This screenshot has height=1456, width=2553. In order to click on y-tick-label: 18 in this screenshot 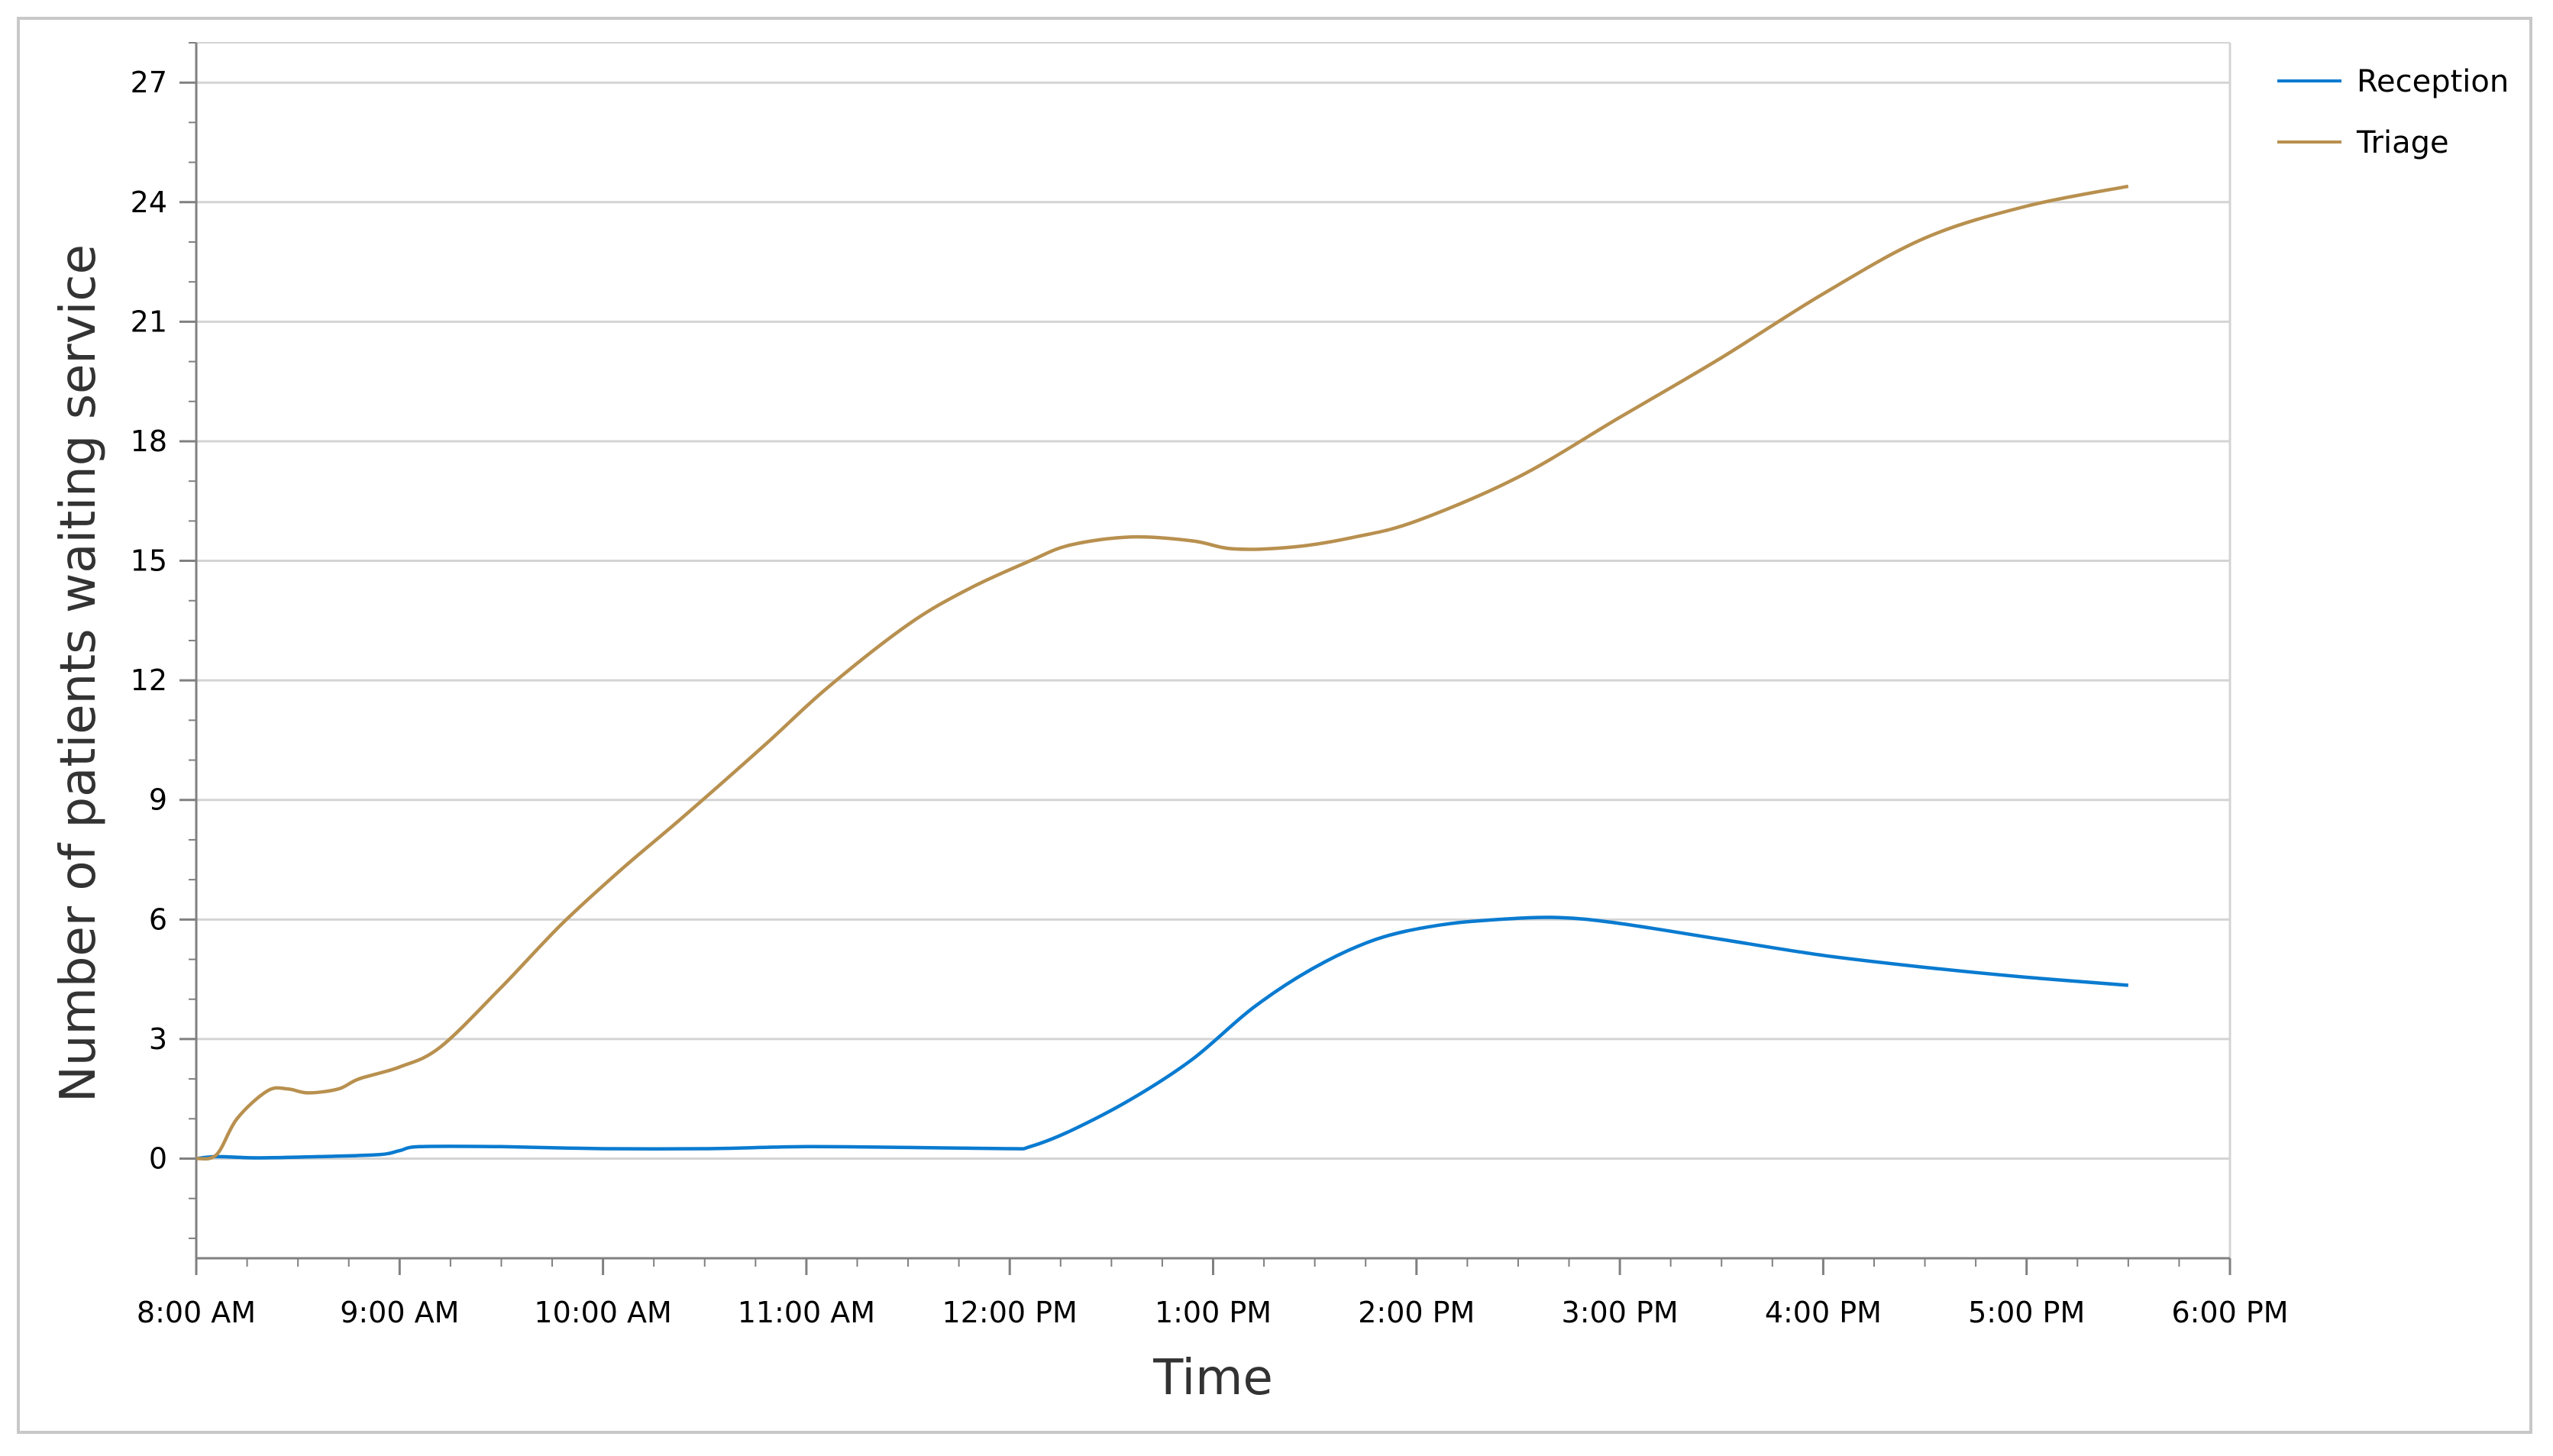, I will do `click(149, 442)`.